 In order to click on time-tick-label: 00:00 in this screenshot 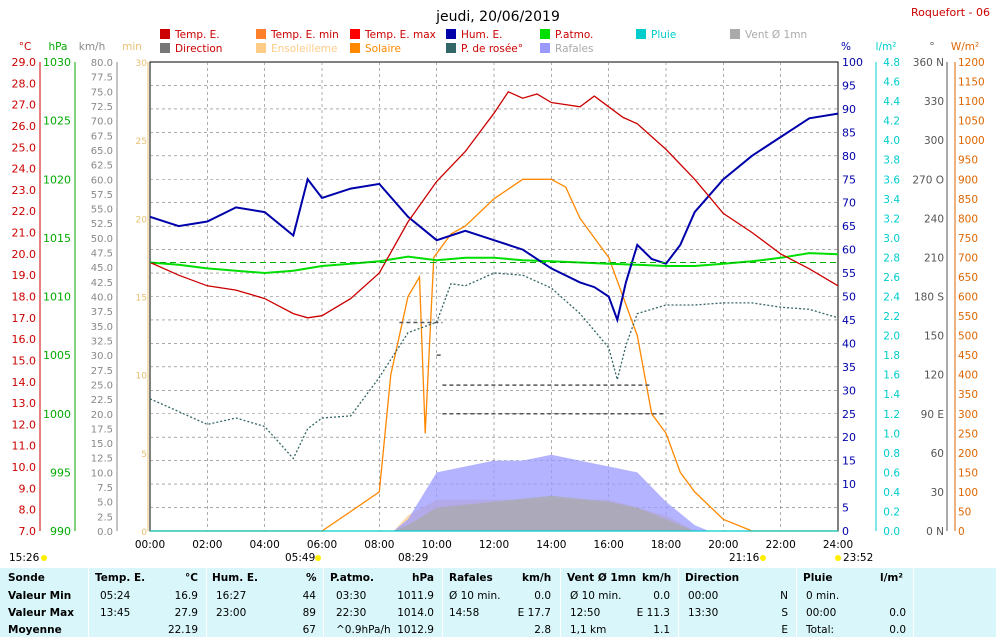, I will do `click(150, 545)`.